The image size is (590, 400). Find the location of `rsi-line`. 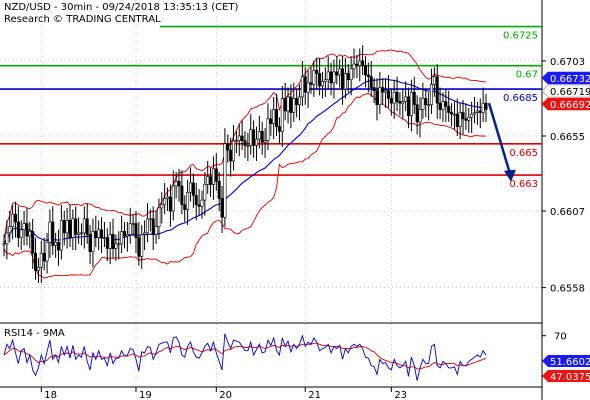

rsi-line is located at coordinates (245, 357).